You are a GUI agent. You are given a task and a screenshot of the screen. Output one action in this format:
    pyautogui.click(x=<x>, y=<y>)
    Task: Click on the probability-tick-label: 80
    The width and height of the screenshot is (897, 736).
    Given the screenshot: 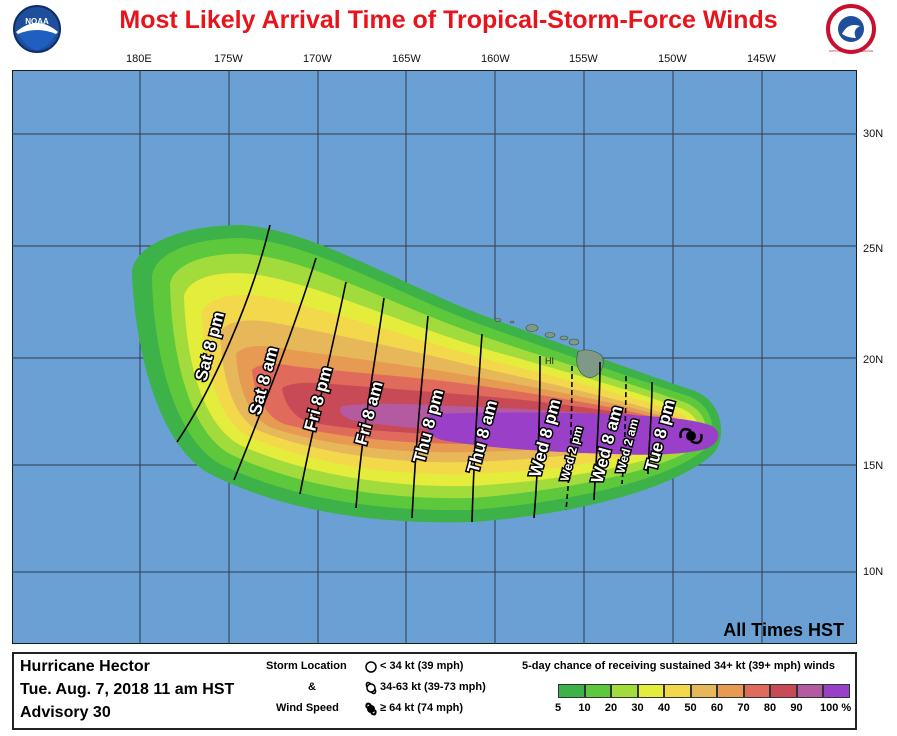 What is the action you would take?
    pyautogui.click(x=770, y=708)
    